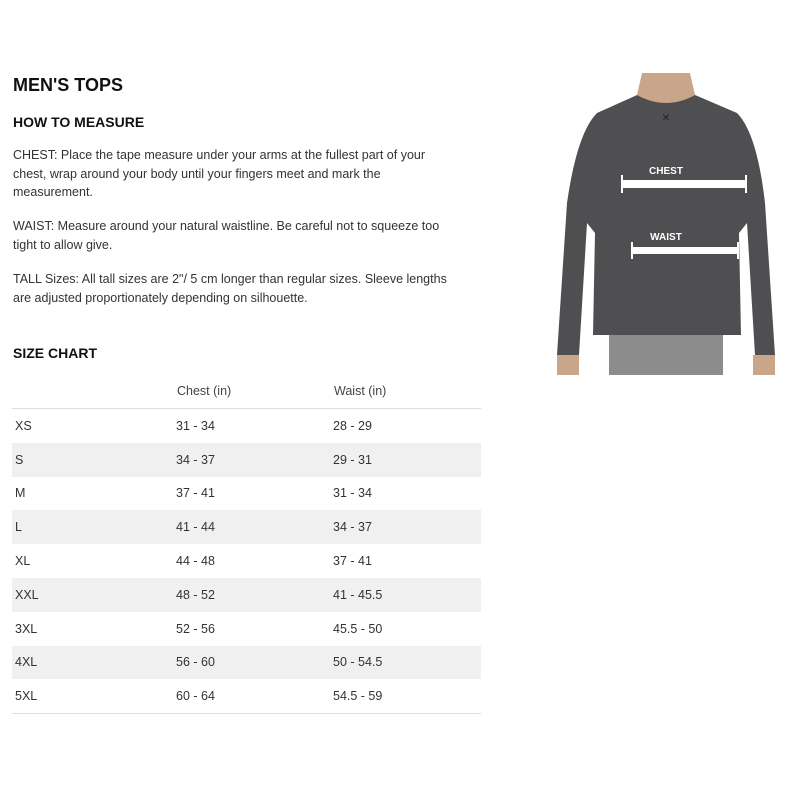  Describe the element at coordinates (407, 527) in the screenshot. I see `waist-cell: 34 - 37` at that location.